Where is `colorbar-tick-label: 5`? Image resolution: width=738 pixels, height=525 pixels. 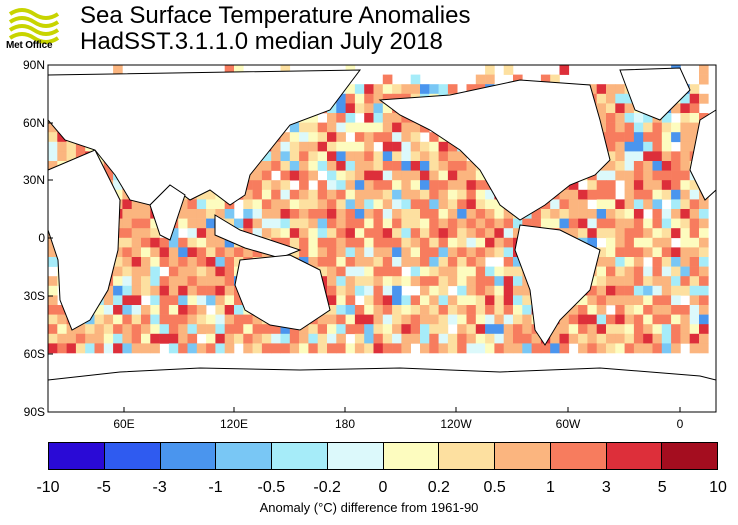
colorbar-tick-label: 5 is located at coordinates (662, 487).